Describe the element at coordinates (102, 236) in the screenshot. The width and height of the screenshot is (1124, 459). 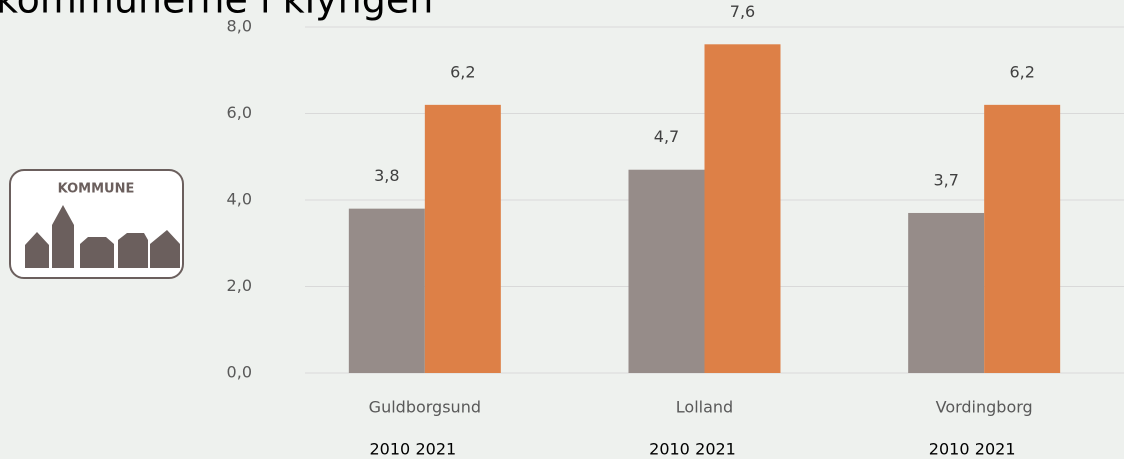
I see `logo-houses` at that location.